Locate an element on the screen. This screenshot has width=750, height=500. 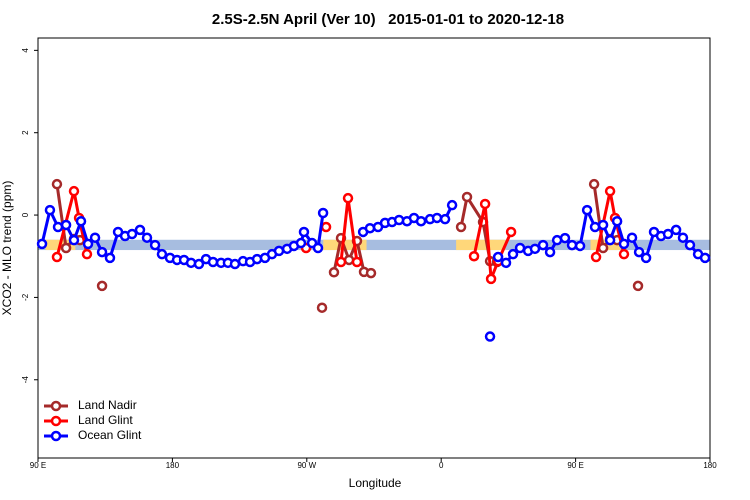
y-tick-label: 0 is located at coordinates (25, 214).